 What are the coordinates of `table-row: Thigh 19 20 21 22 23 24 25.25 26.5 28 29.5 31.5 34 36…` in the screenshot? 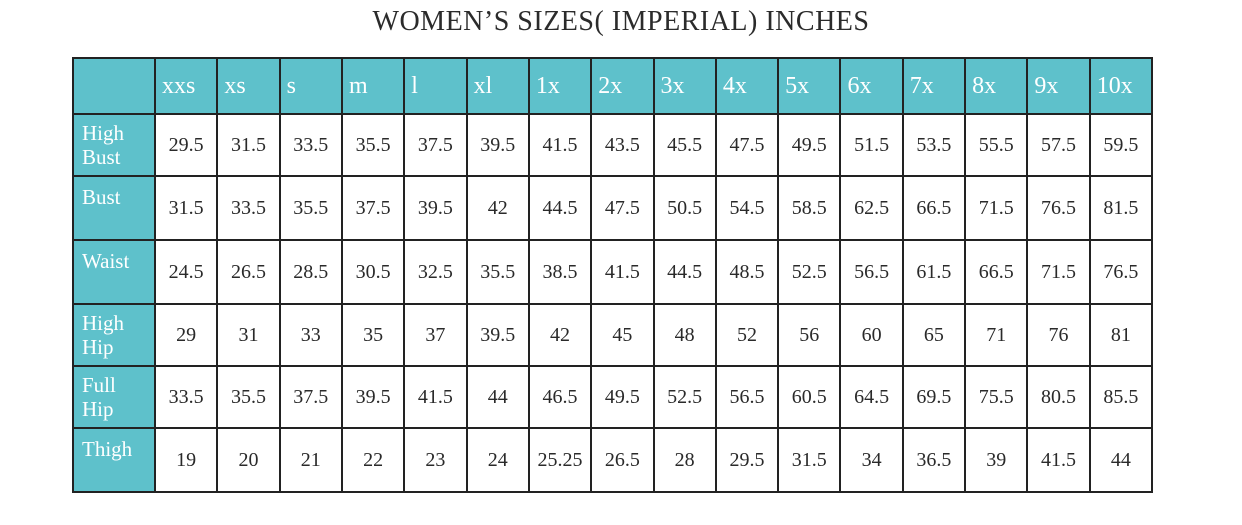 It's located at (613, 460).